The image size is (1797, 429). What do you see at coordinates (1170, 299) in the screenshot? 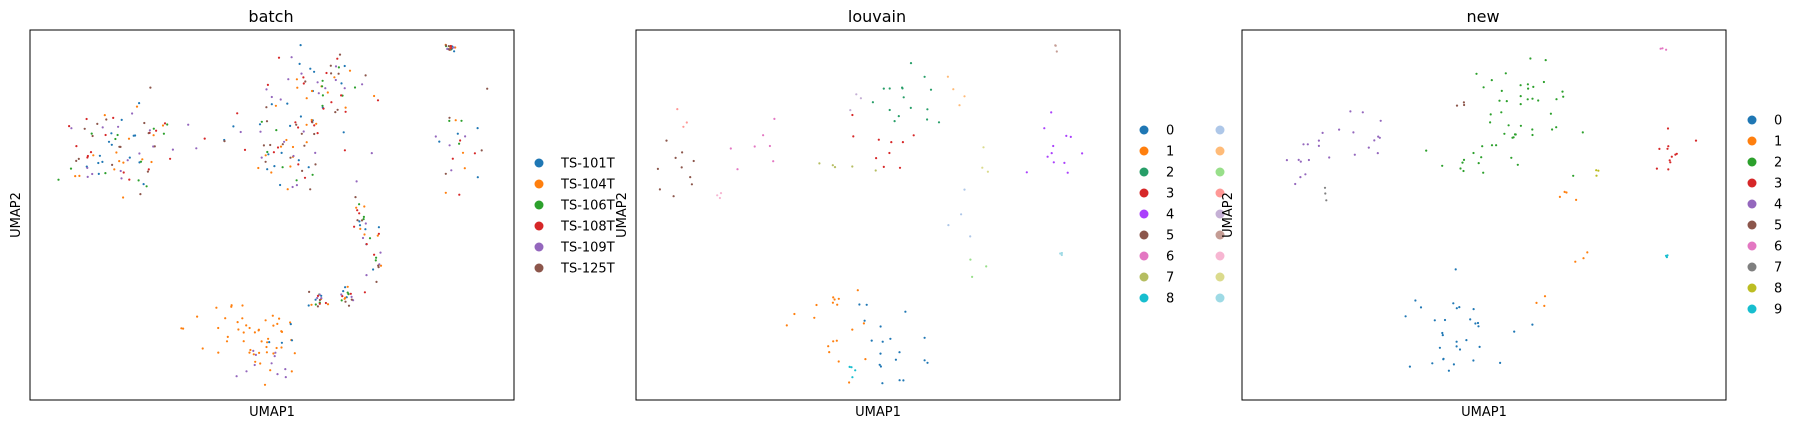
I see `legend-label: 8` at bounding box center [1170, 299].